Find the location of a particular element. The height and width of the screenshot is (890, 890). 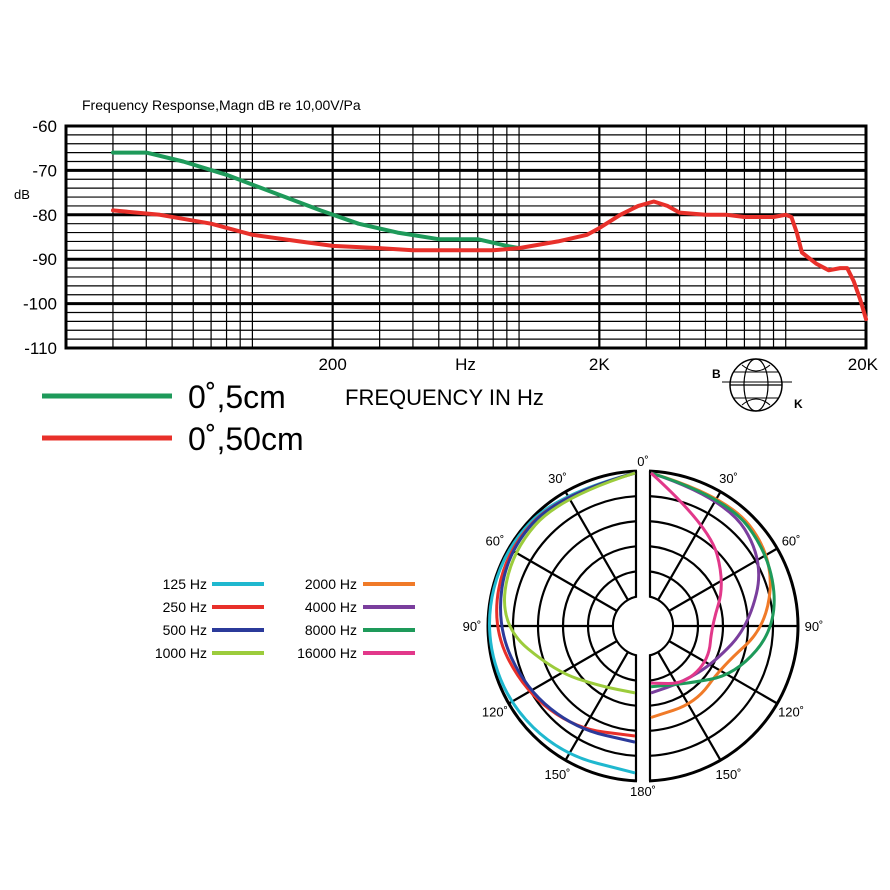

y-tick-label: -80 is located at coordinates (44, 215).